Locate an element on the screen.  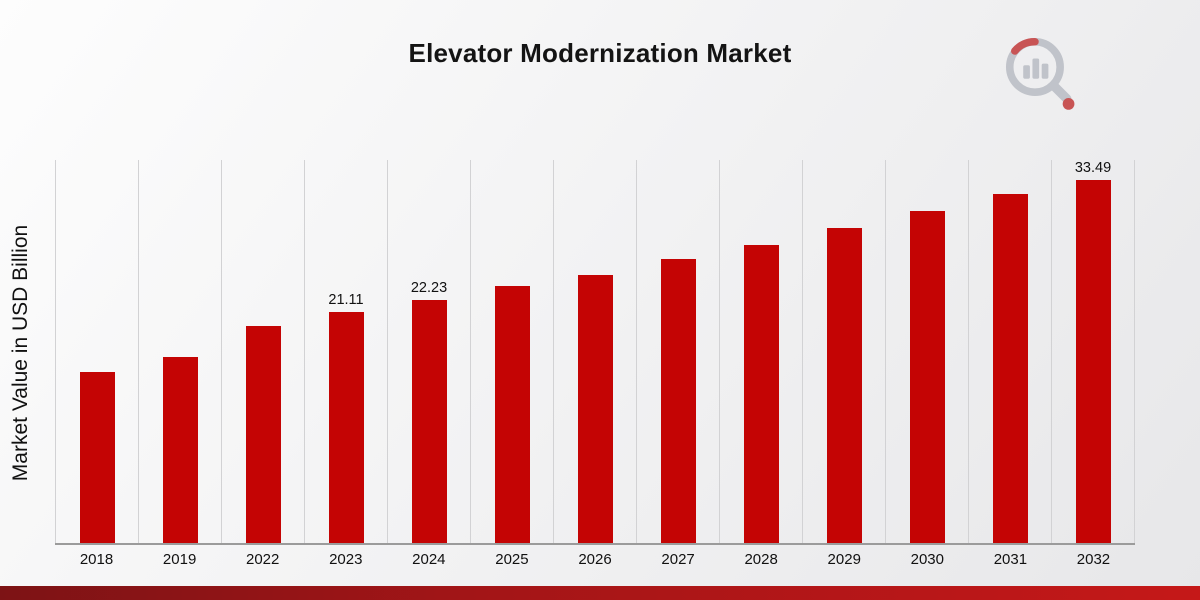
bar-value-label-2032: 33.49 is located at coordinates (1093, 168).